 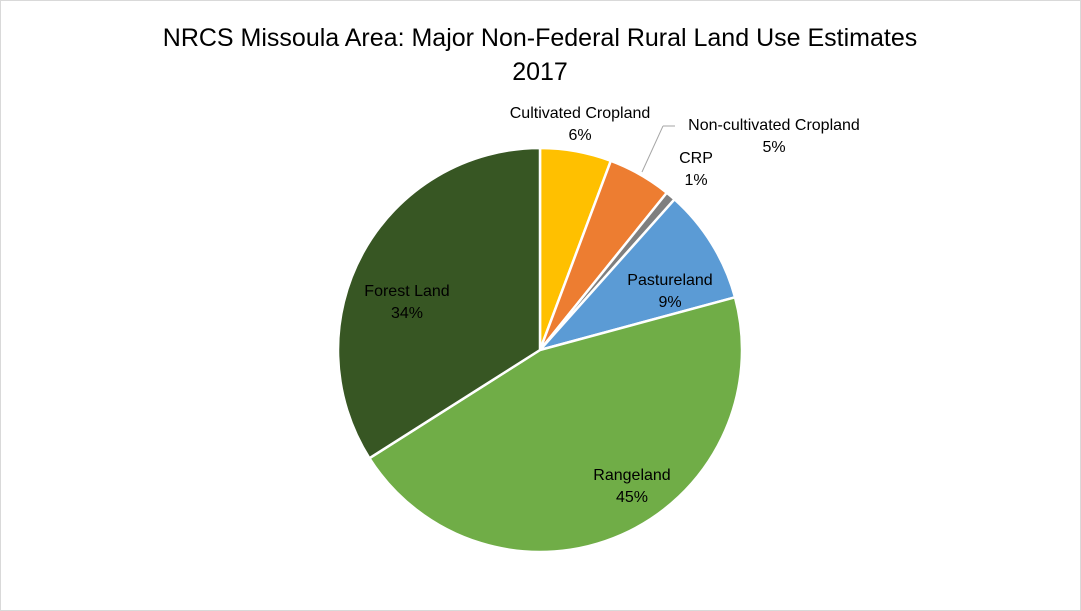 What do you see at coordinates (669, 280) in the screenshot?
I see `label-pastureland-name: Pastureland` at bounding box center [669, 280].